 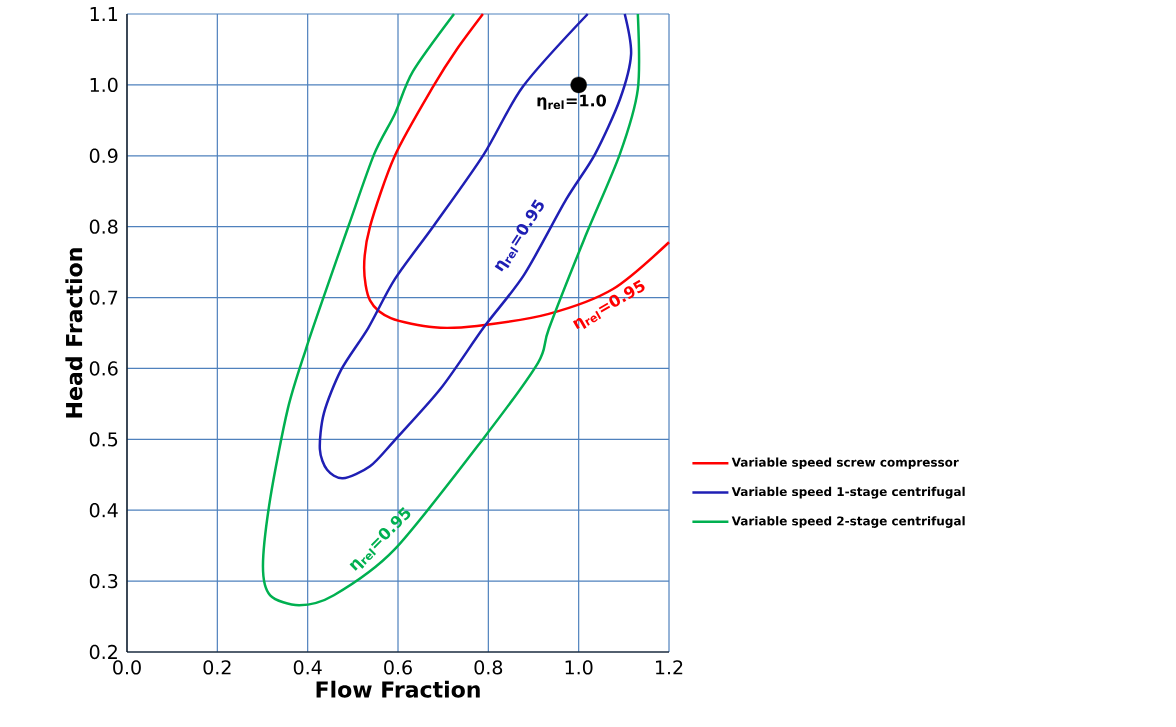 What do you see at coordinates (103, 368) in the screenshot?
I see `y-tick-label: 0.6` at bounding box center [103, 368].